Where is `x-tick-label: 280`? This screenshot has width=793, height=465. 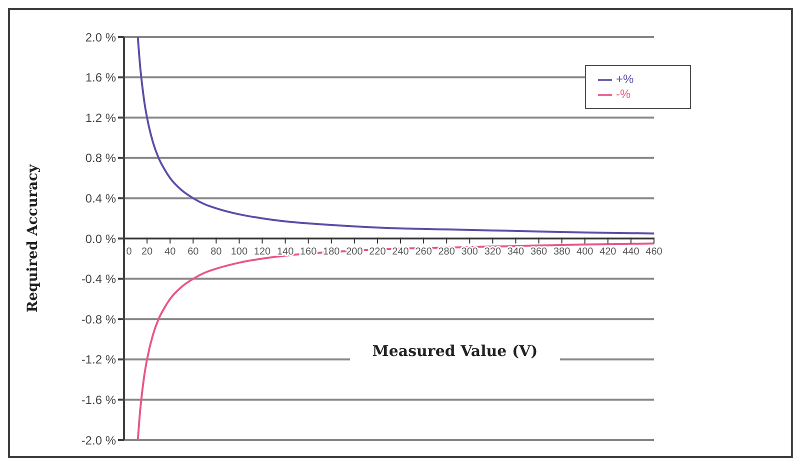 x-tick-label: 280 is located at coordinates (447, 252).